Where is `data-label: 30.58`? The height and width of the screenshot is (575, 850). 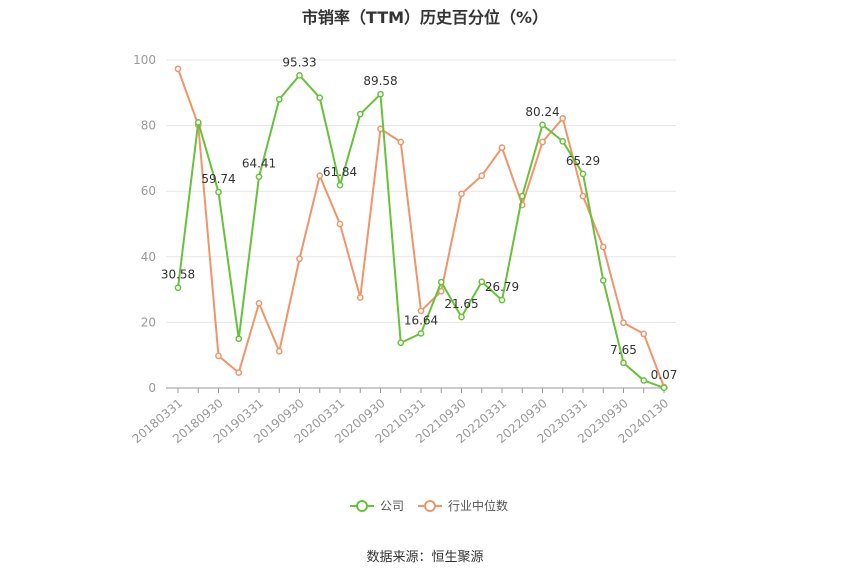
data-label: 30.58 is located at coordinates (178, 275).